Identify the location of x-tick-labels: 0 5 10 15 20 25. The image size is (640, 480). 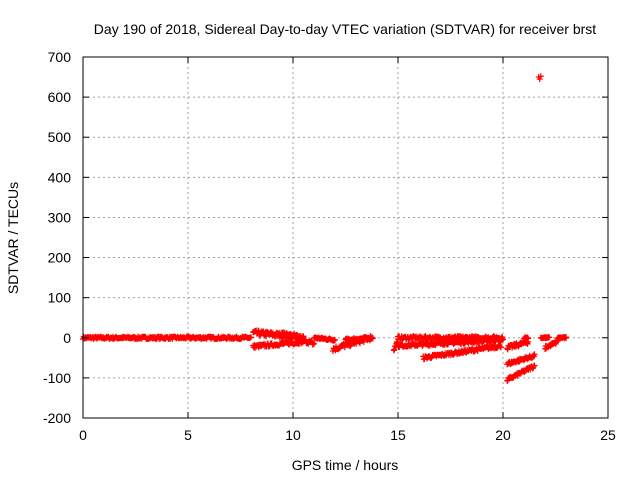
(347, 435).